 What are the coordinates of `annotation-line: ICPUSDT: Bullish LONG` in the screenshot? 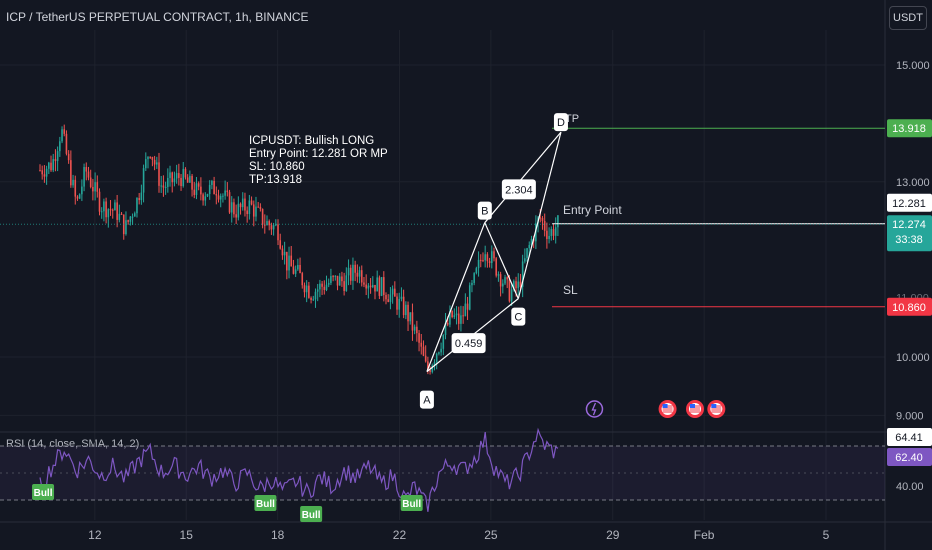 It's located at (311, 141).